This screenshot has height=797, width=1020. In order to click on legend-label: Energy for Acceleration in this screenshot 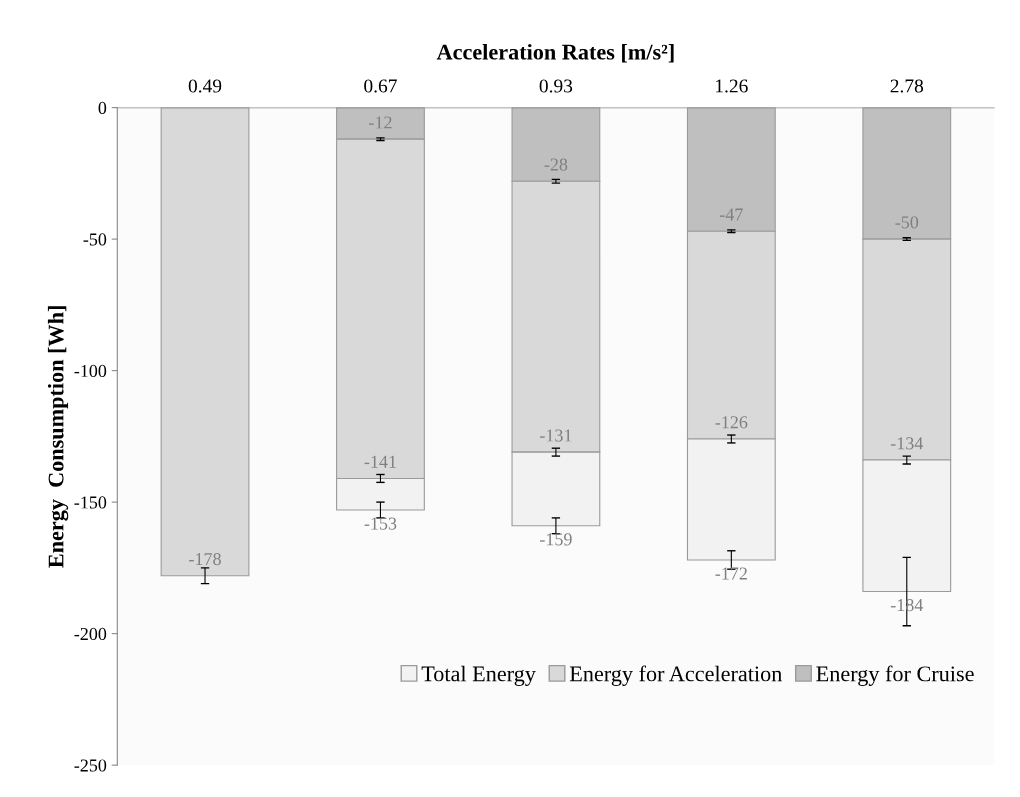, I will do `click(675, 675)`.